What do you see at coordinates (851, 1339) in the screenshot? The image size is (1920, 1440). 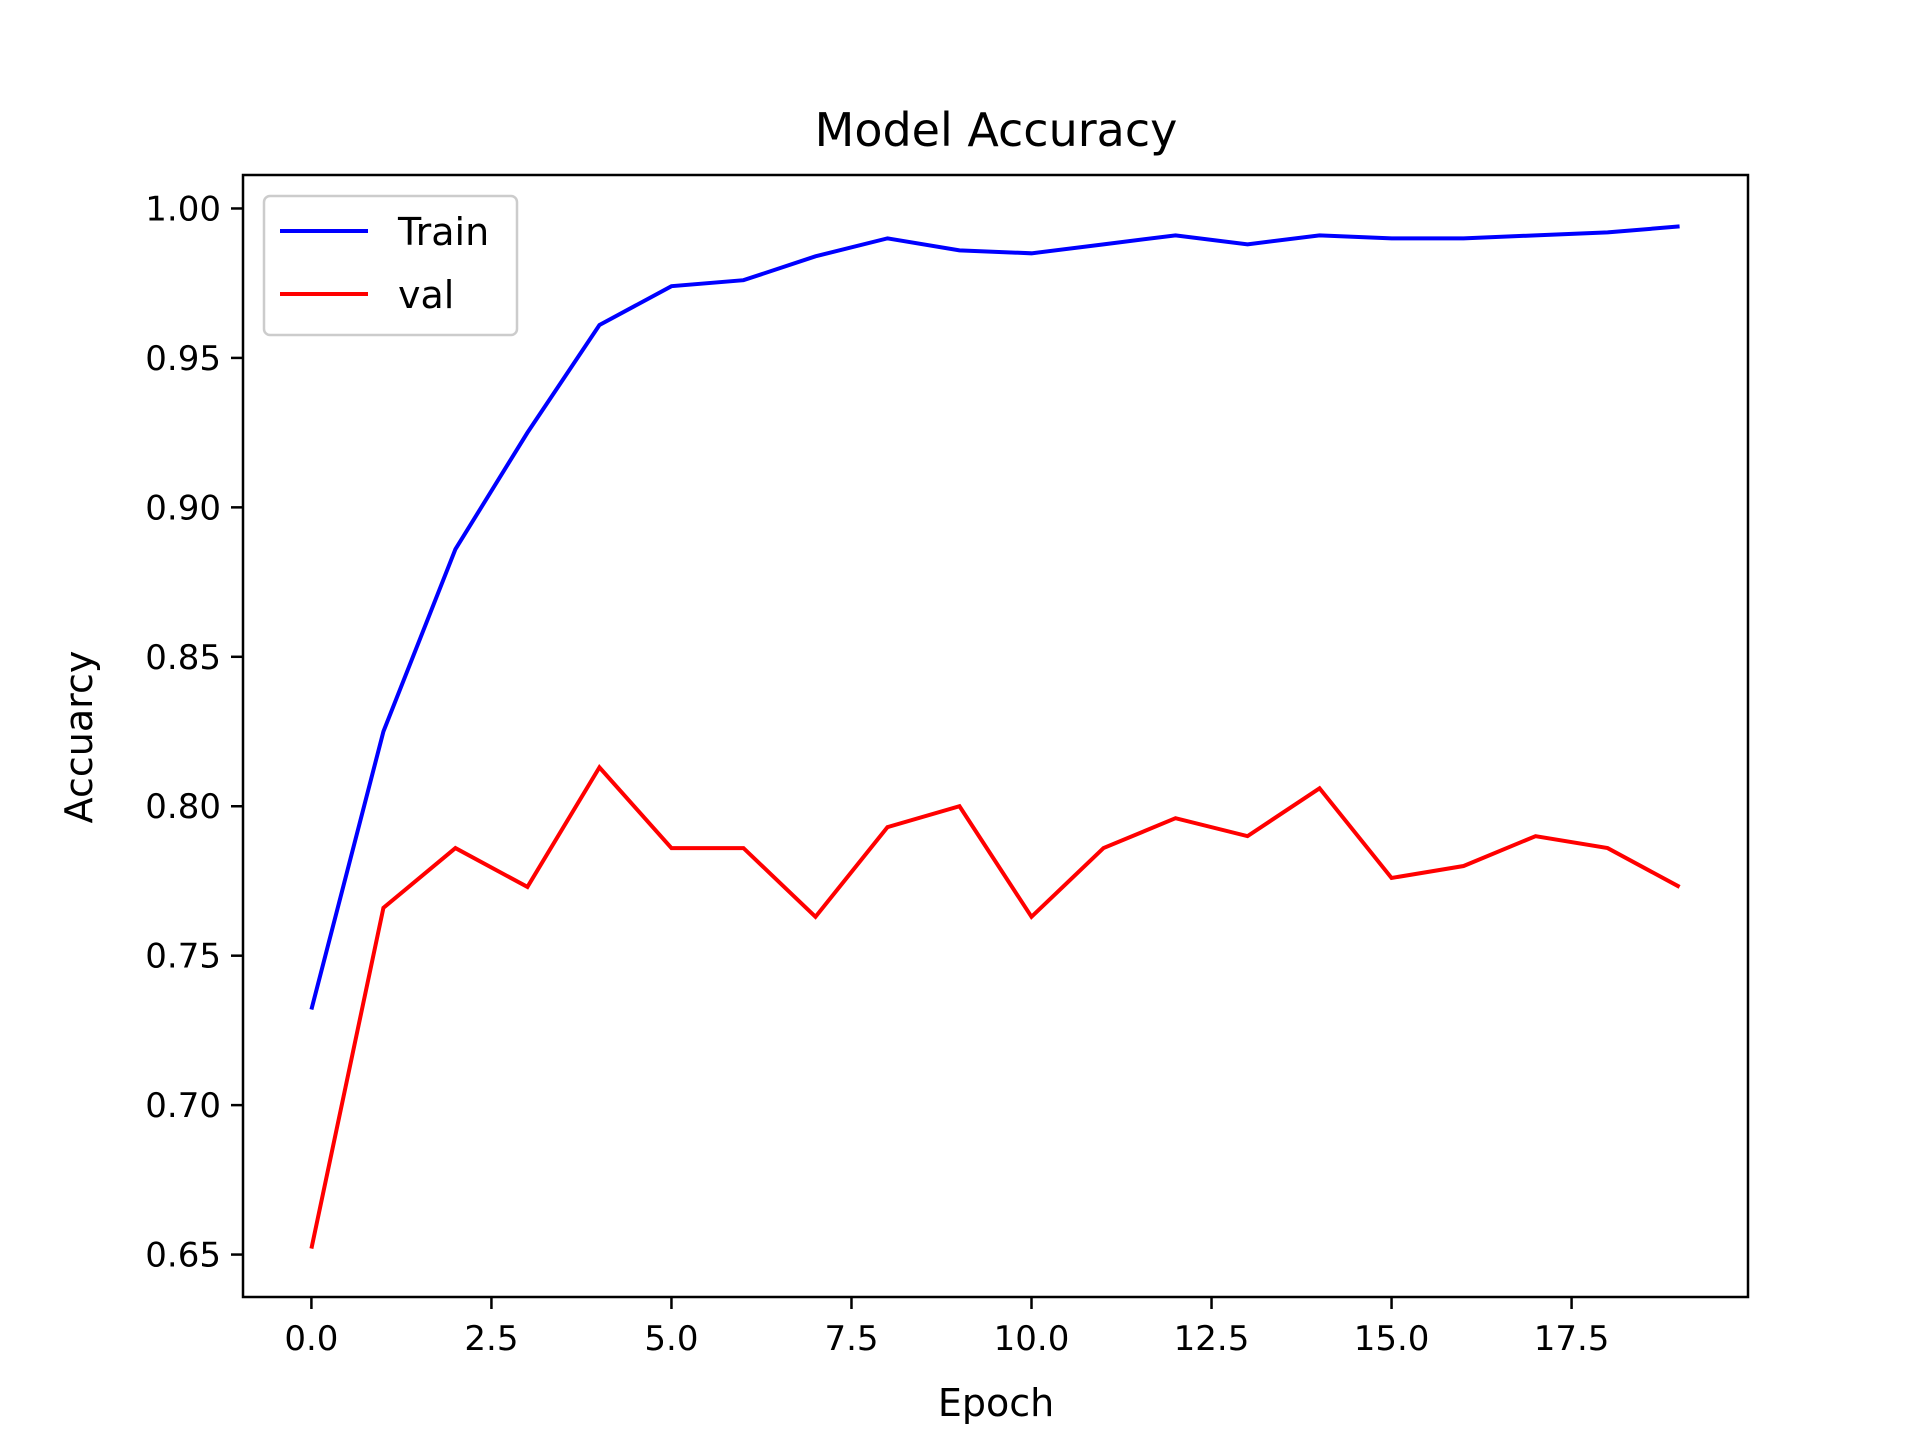 I see `x-tick-label: 7.5` at bounding box center [851, 1339].